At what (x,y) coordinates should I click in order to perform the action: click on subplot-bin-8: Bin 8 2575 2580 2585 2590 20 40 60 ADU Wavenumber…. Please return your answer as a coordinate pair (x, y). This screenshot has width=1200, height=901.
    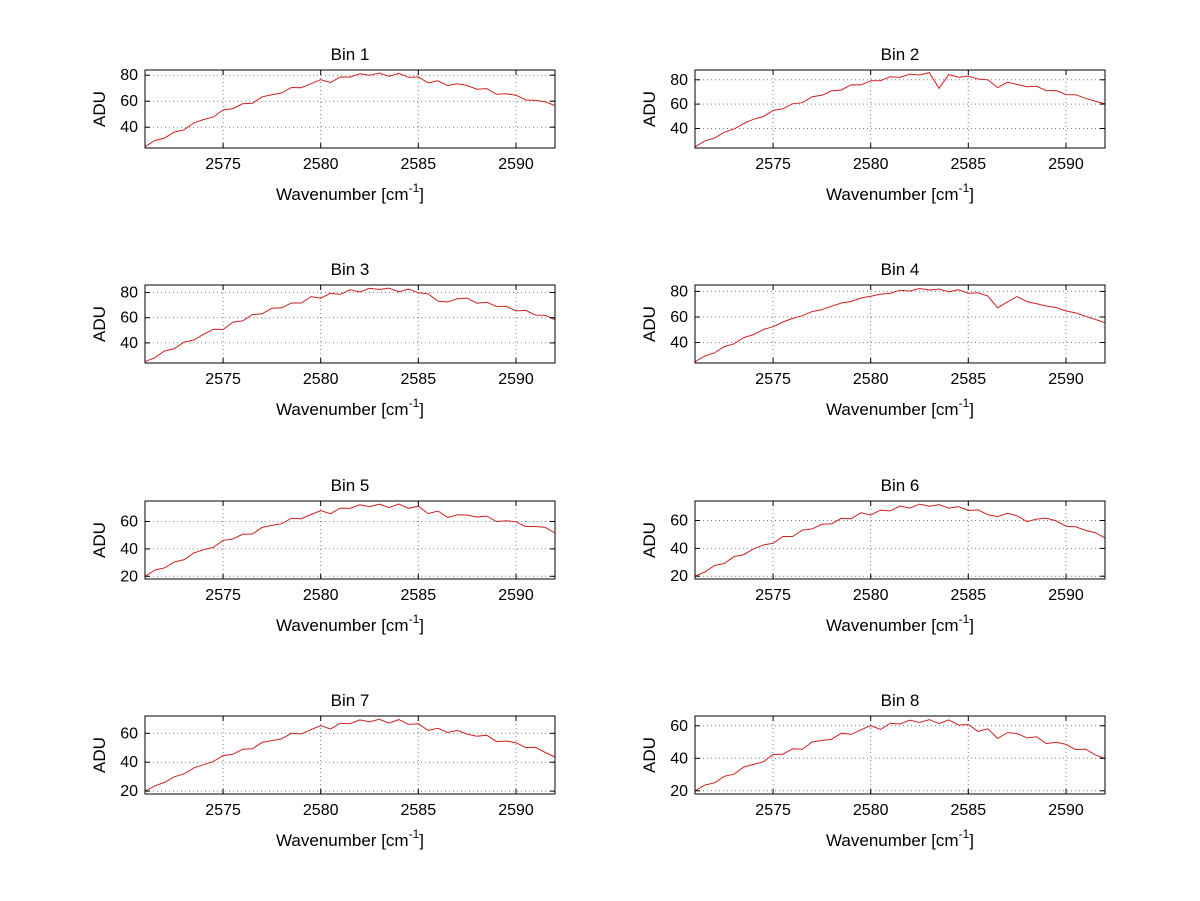
    Looking at the image, I should click on (873, 770).